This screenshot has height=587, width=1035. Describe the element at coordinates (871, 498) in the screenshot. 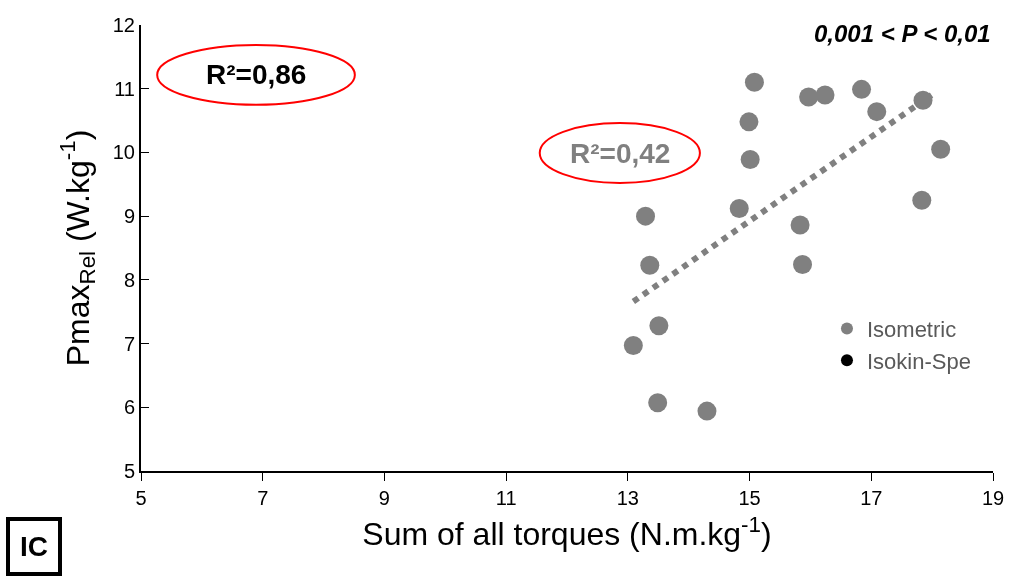

I see `x-tick-label: 17` at that location.